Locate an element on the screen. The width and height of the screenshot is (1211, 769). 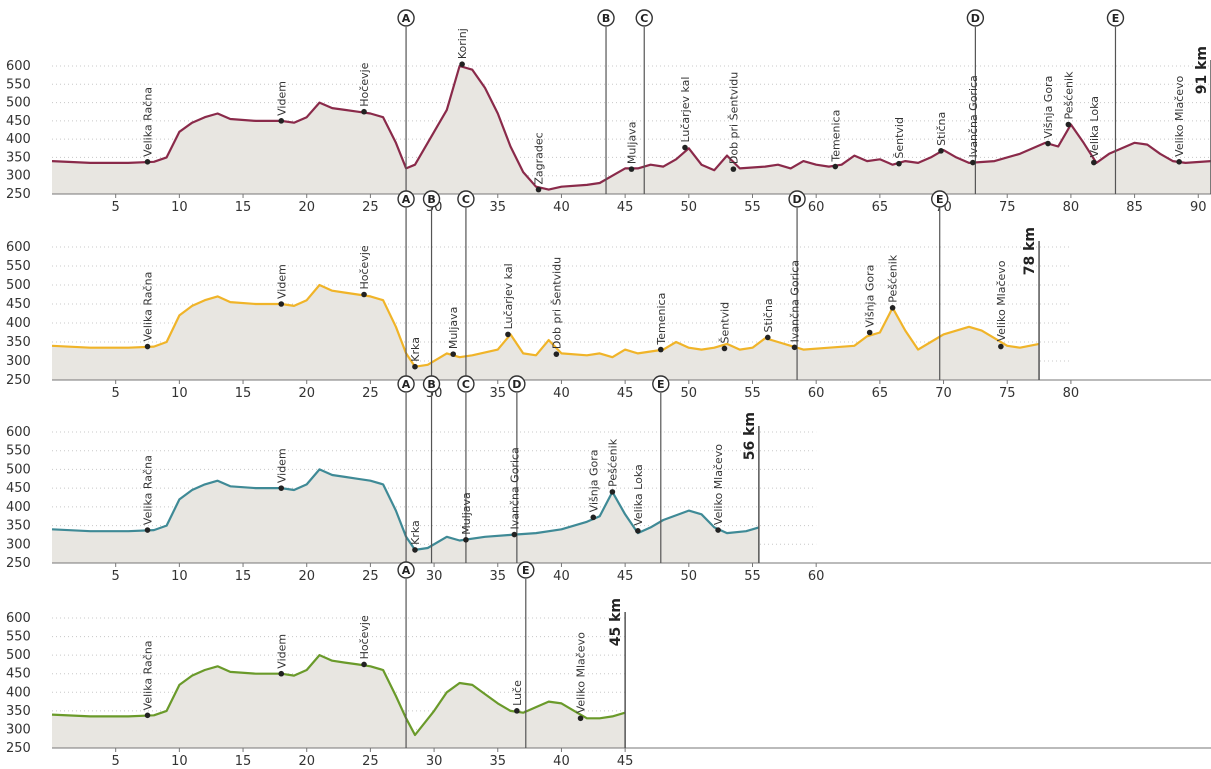
x-tick-label: 75 is located at coordinates (1007, 207).